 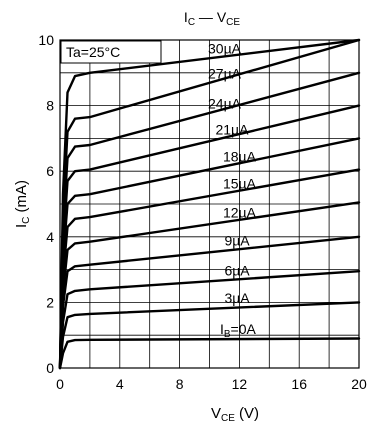 I want to click on y-axis-label-sub: C, so click(x=26, y=220).